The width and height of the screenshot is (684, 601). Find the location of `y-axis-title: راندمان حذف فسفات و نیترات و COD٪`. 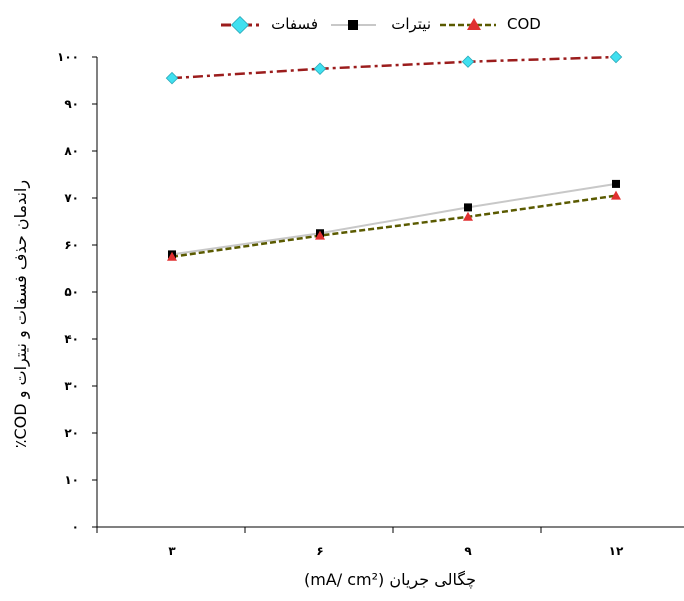

y-axis-title: راندمان حذف فسفات و نیترات و COD٪ is located at coordinates (21, 314).